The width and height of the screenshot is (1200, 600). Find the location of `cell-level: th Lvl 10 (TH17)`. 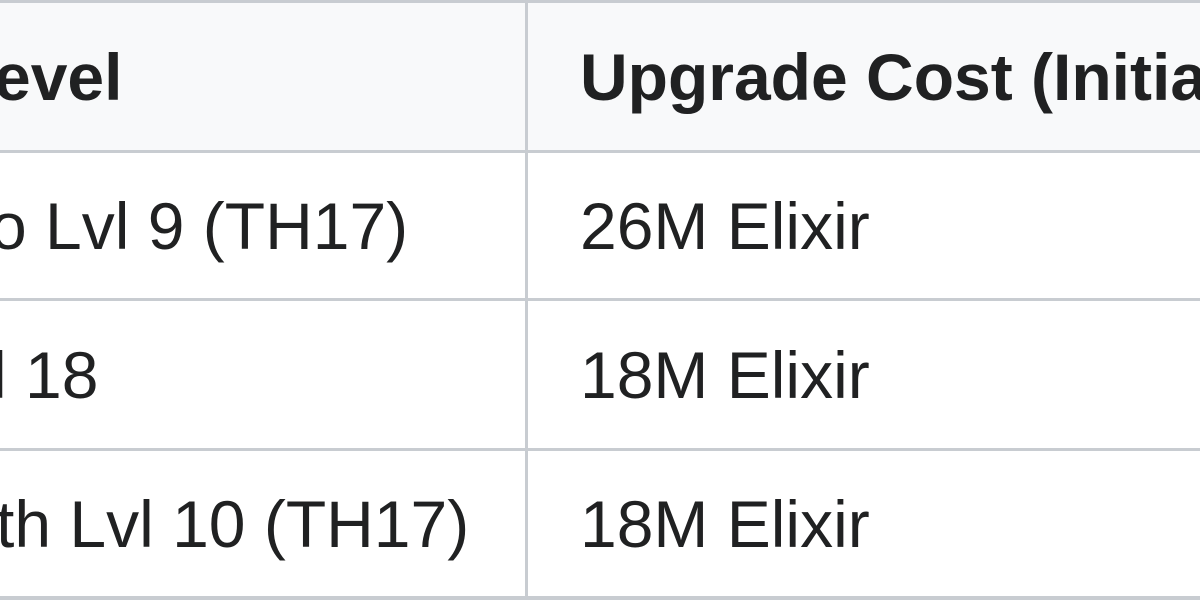

cell-level: th Lvl 10 (TH17) is located at coordinates (235, 523).